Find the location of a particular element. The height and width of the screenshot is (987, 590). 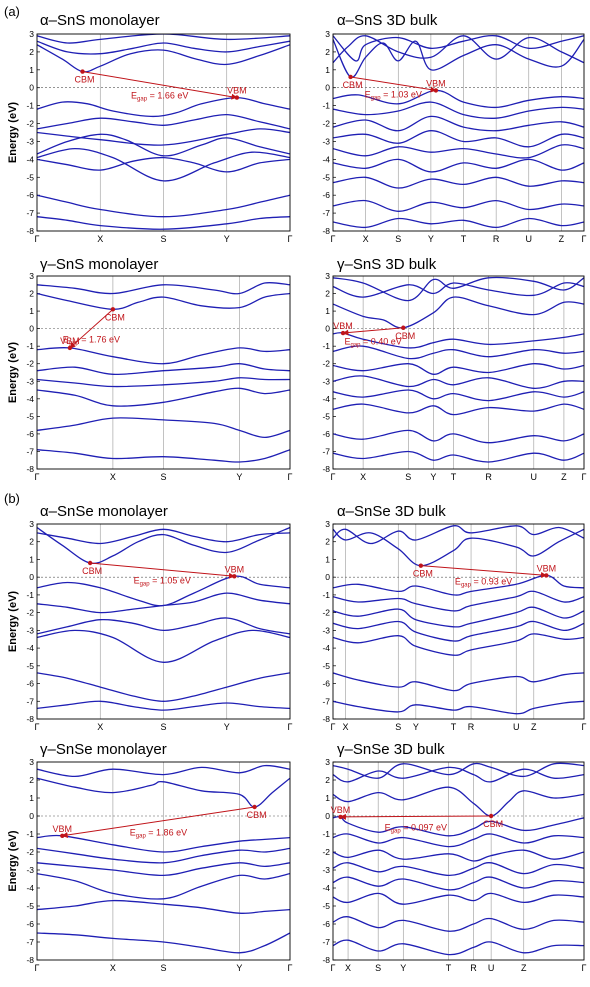

k-point-label: R is located at coordinates (473, 968).